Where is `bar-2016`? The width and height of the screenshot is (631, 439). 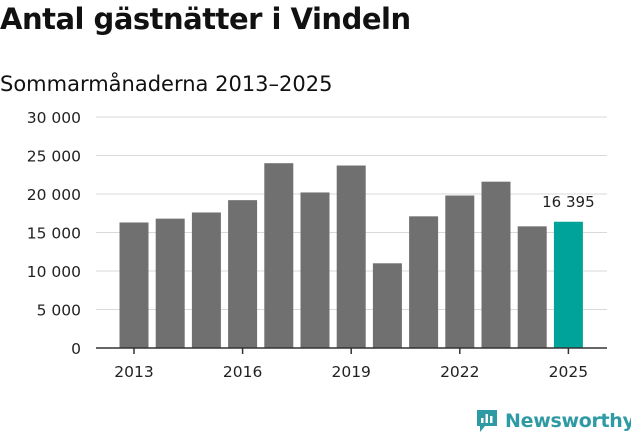 bar-2016 is located at coordinates (243, 274).